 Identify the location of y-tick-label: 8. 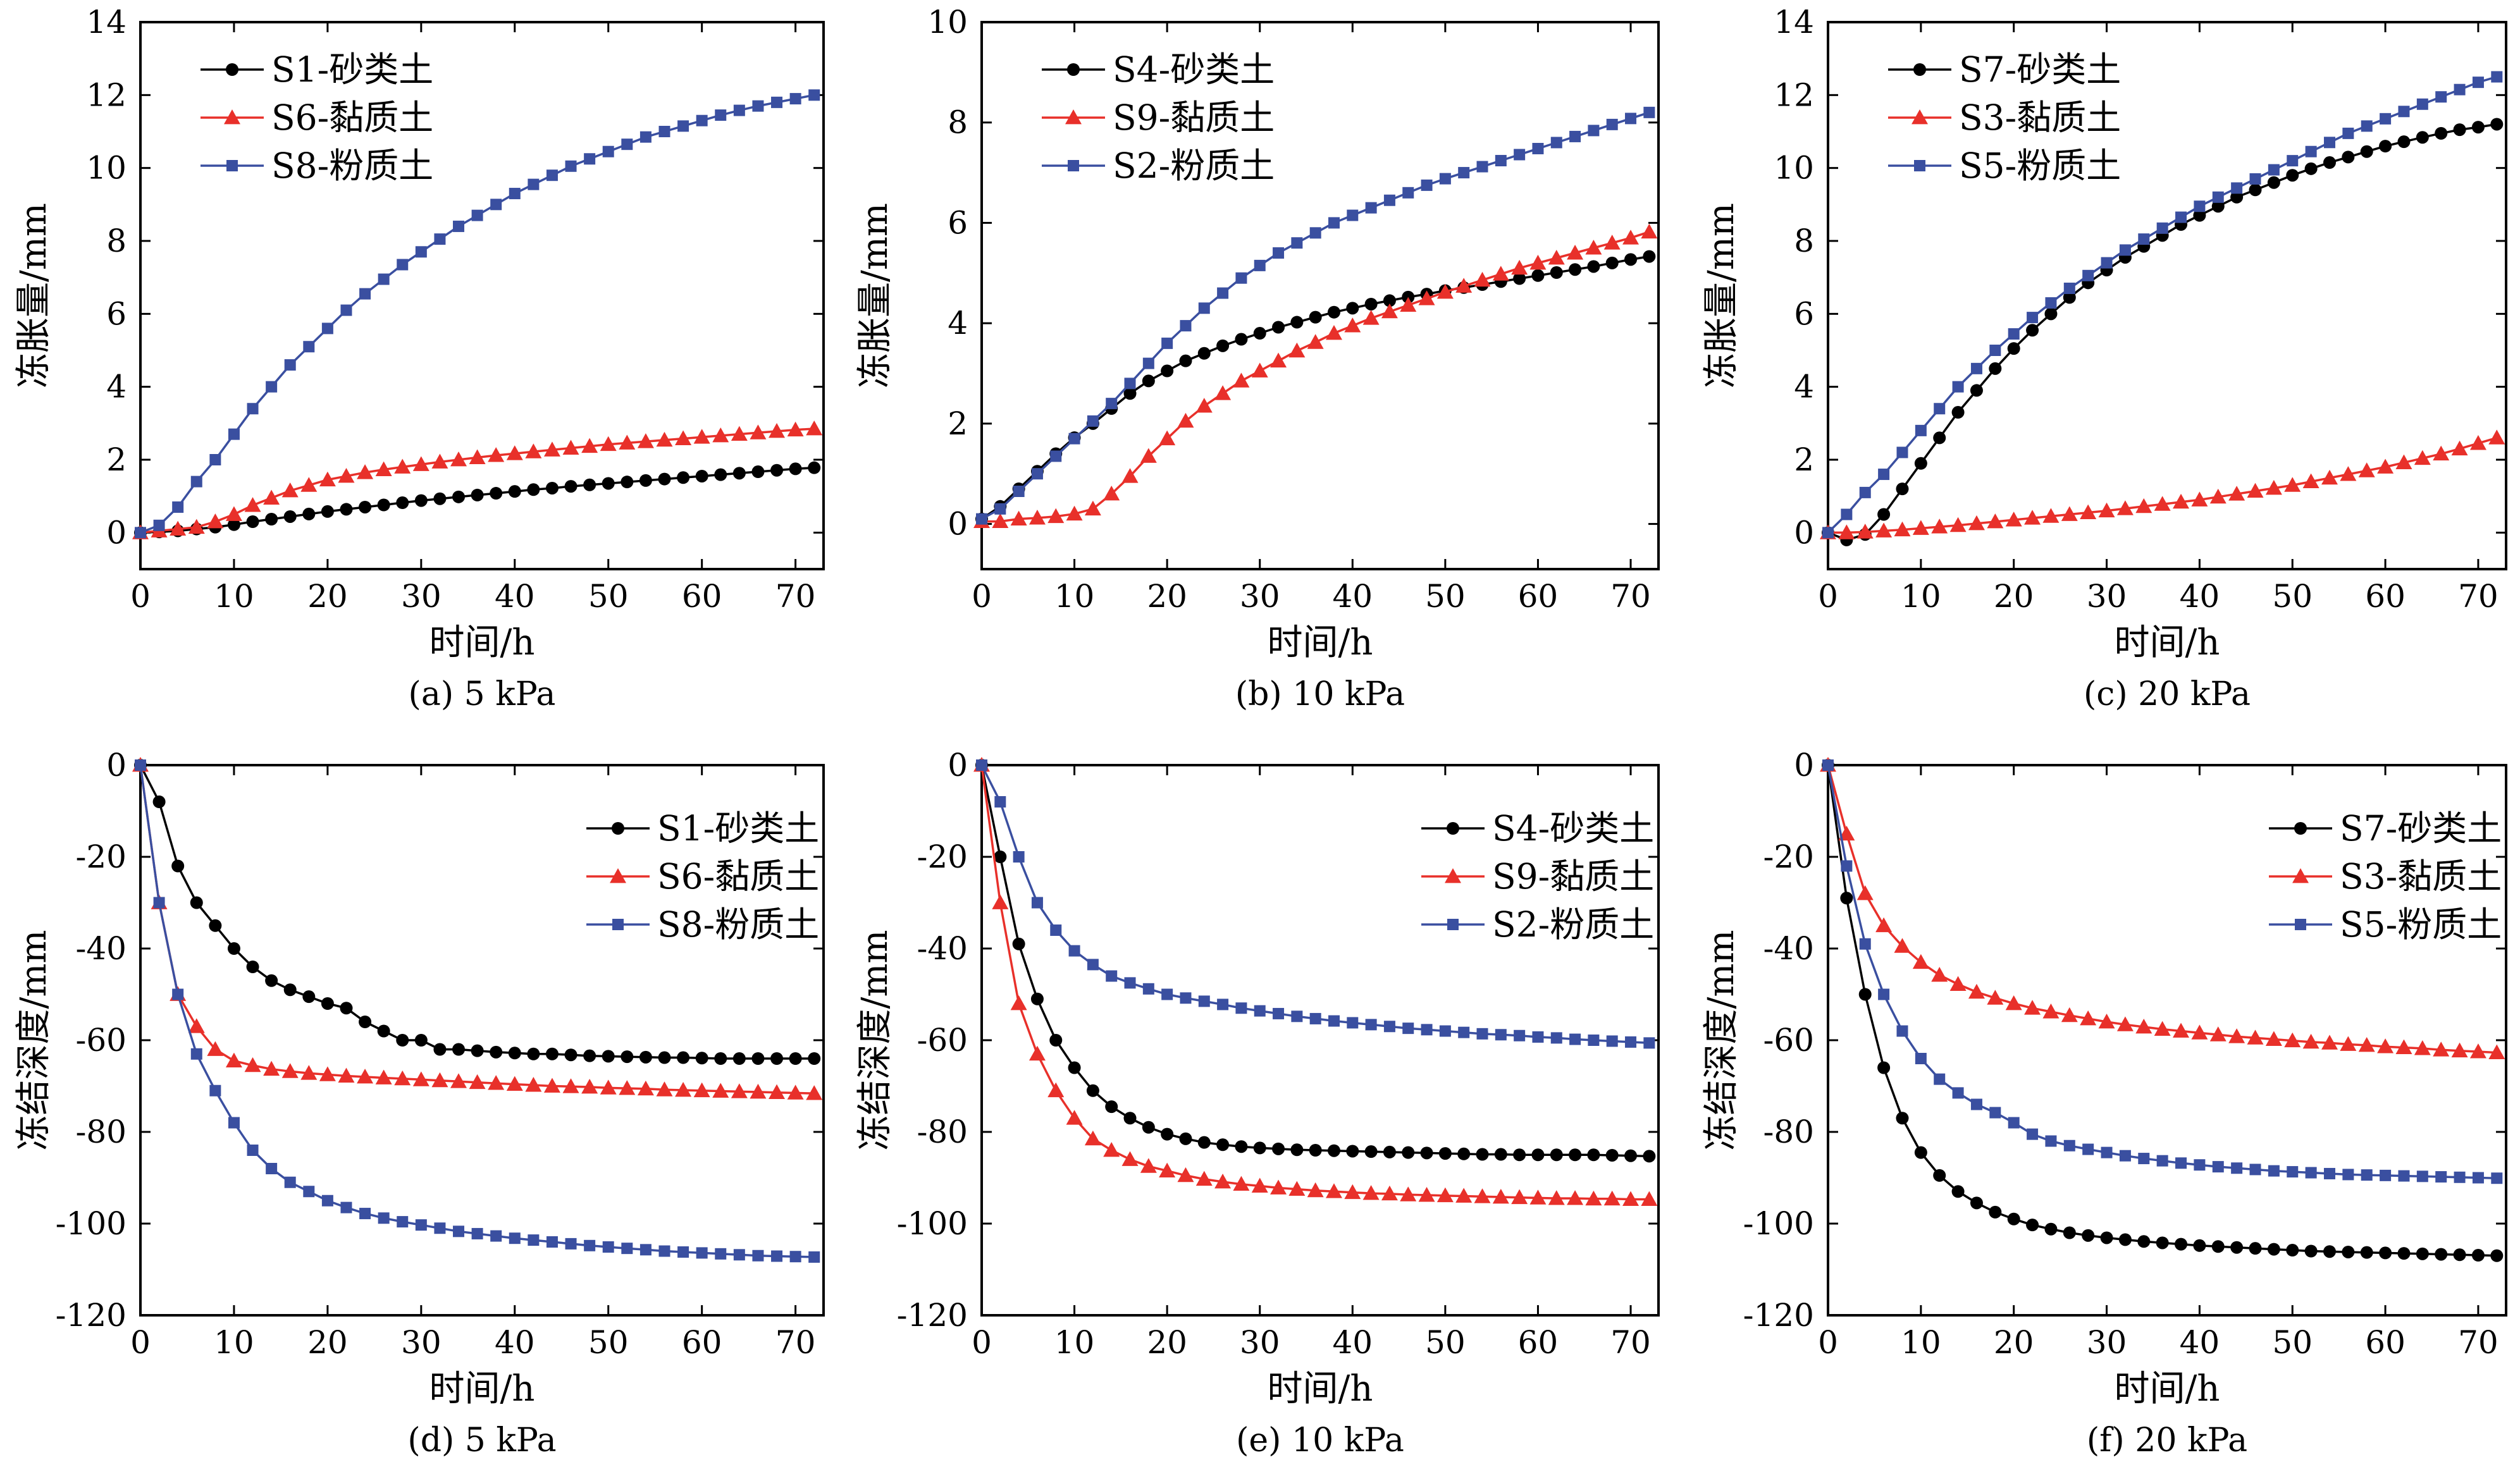
(116, 241).